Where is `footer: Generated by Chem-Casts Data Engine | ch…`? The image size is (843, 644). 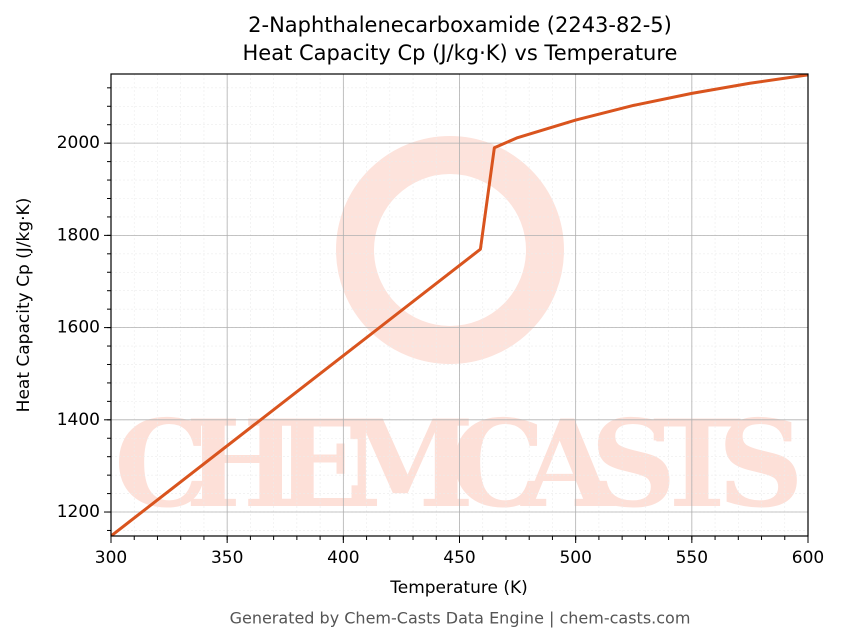 footer: Generated by Chem-Casts Data Engine | ch… is located at coordinates (460, 618).